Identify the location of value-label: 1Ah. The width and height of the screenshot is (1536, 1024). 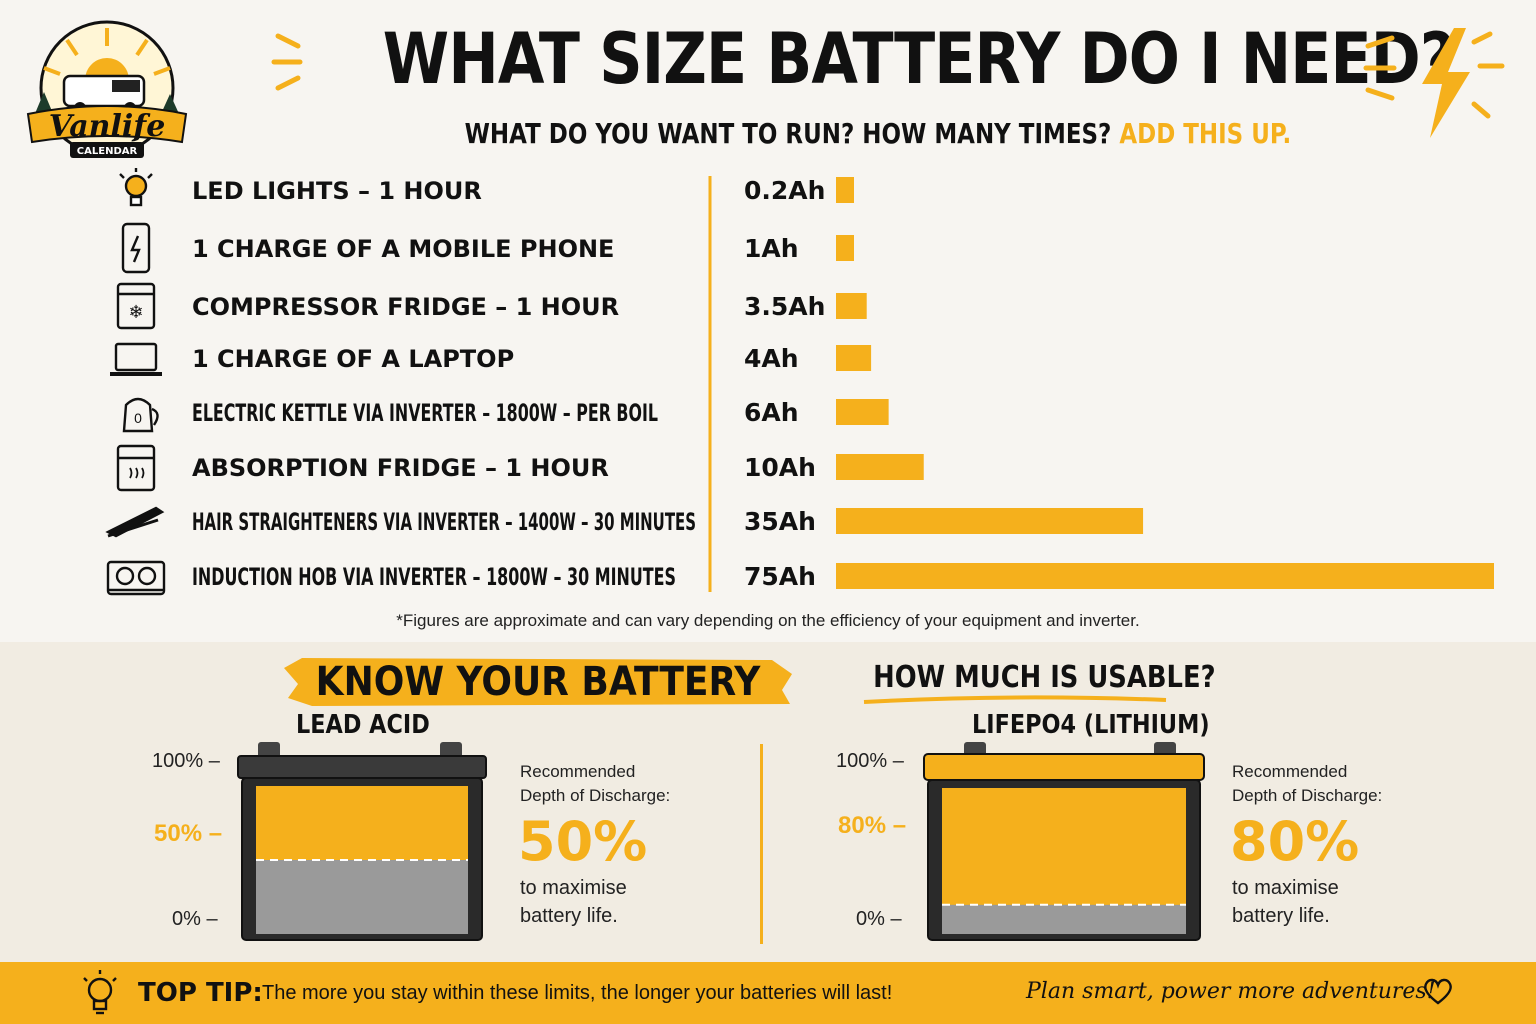
(771, 248).